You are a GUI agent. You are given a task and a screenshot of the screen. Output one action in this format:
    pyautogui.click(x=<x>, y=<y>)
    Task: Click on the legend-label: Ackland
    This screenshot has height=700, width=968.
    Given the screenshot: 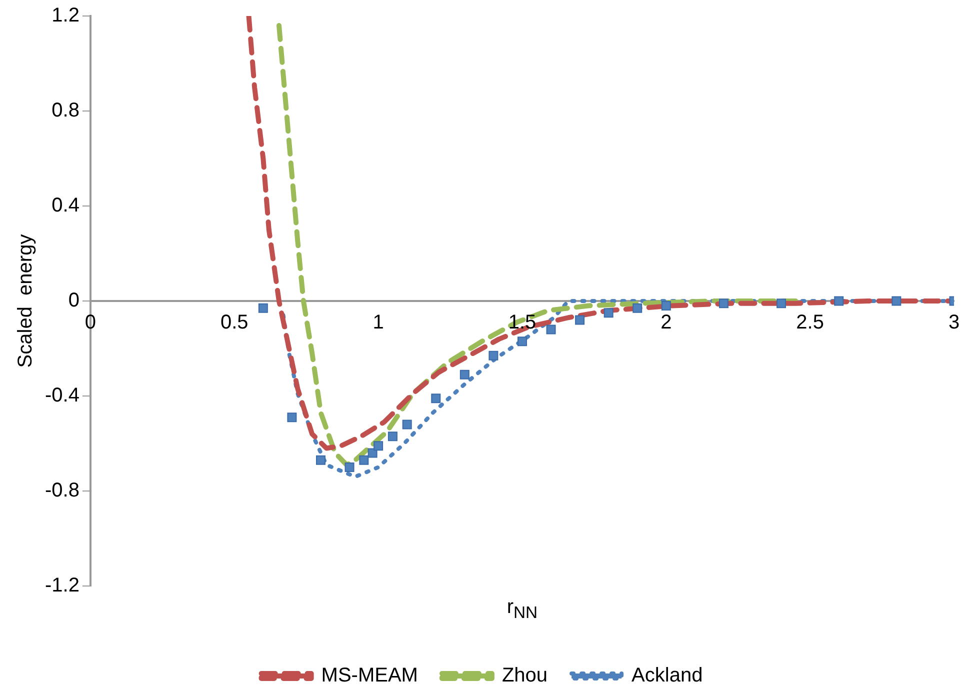 What is the action you would take?
    pyautogui.click(x=667, y=675)
    